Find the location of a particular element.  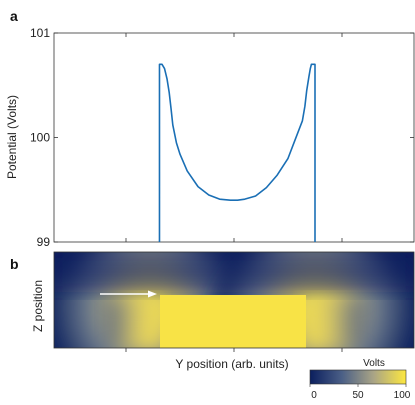

colorbar-tick-label: 50 is located at coordinates (358, 395).